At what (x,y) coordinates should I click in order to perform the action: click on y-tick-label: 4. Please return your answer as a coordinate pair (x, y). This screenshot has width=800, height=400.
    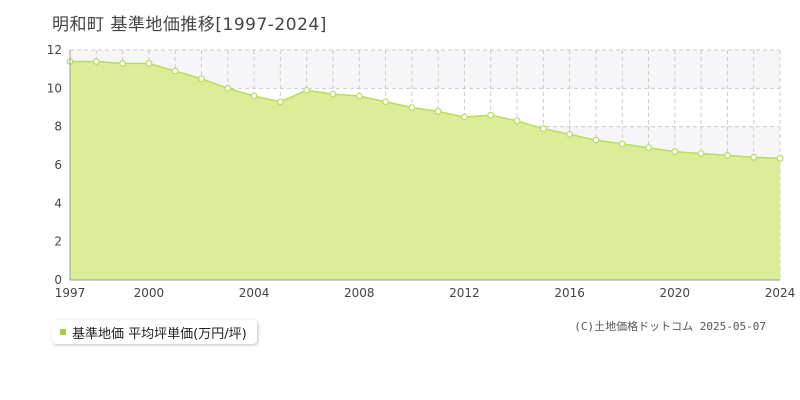
    Looking at the image, I should click on (58, 203).